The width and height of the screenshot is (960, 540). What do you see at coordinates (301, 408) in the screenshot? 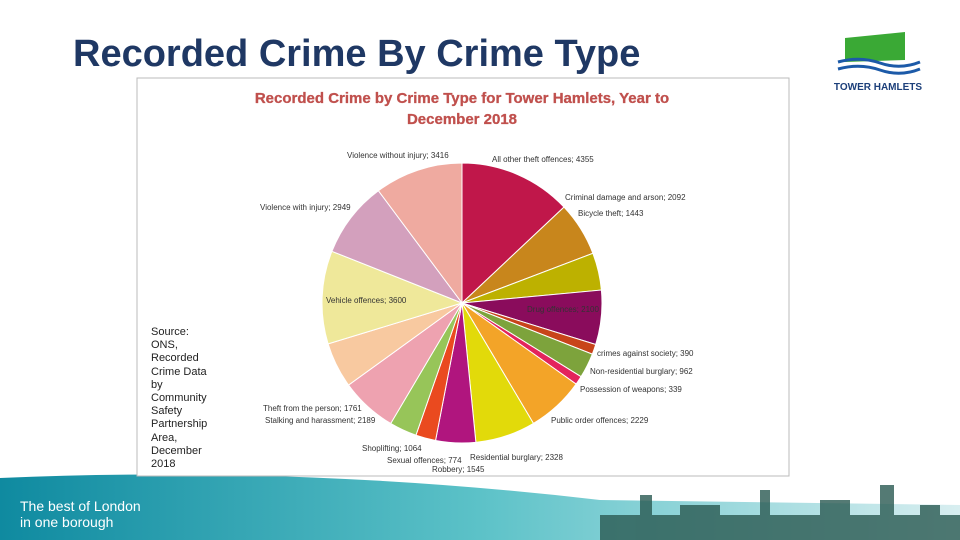
I see `label-category: Theft from the person` at bounding box center [301, 408].